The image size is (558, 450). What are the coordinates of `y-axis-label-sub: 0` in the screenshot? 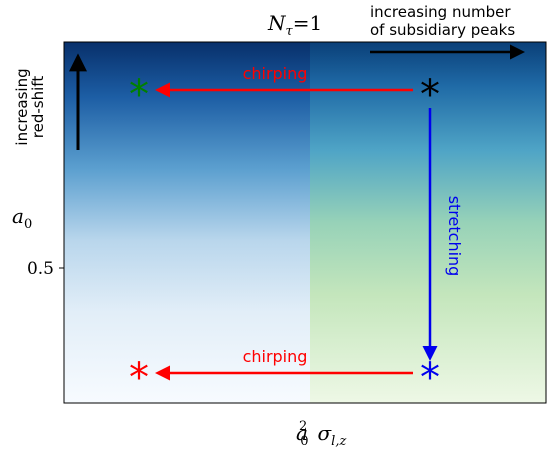 It's located at (28, 224).